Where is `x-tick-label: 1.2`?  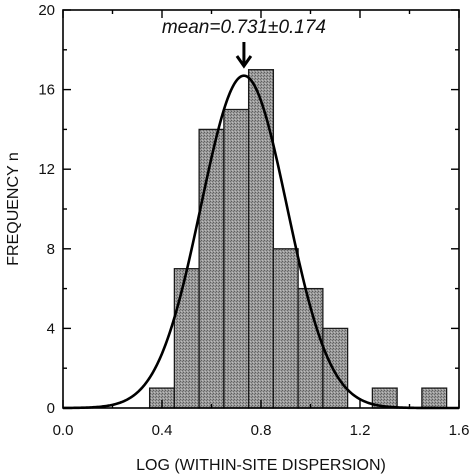
x-tick-label: 1.2 is located at coordinates (360, 430).